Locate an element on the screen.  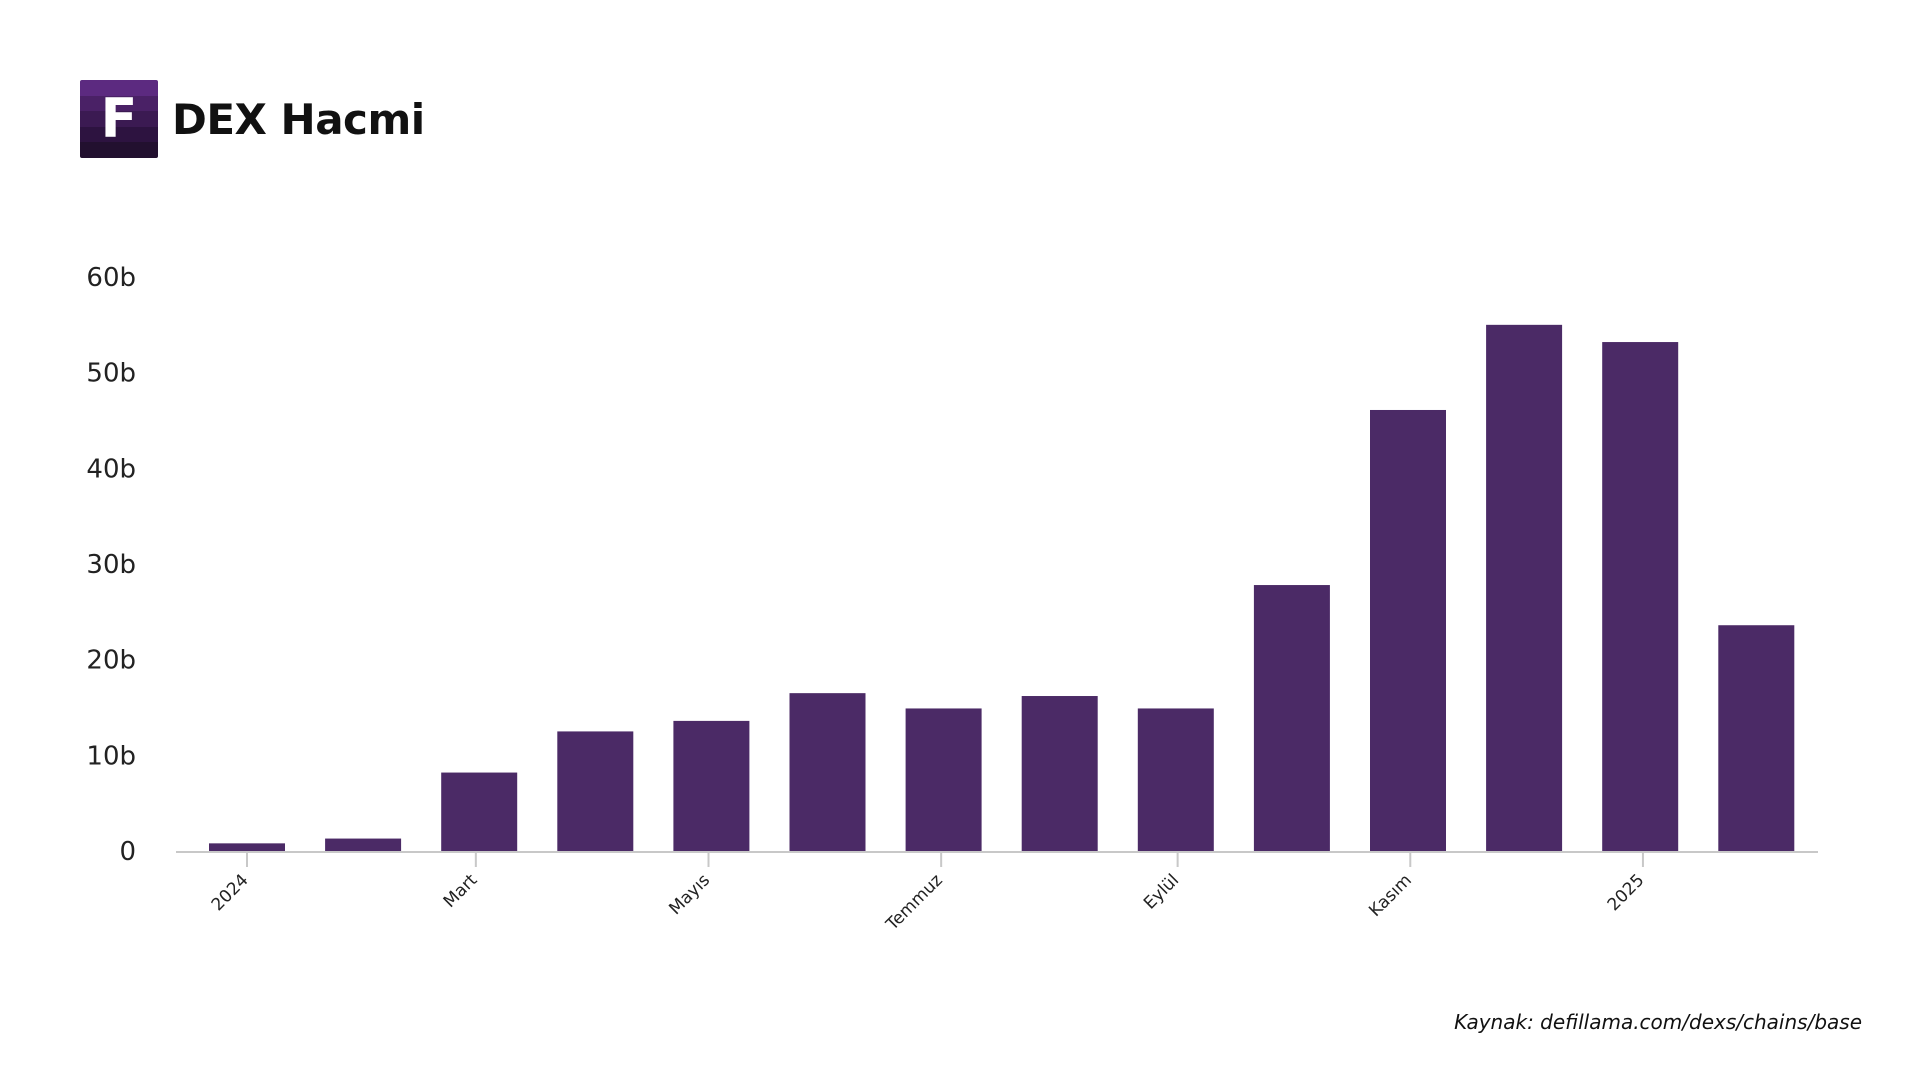
x-tick-label: Mayıs is located at coordinates (689, 894).